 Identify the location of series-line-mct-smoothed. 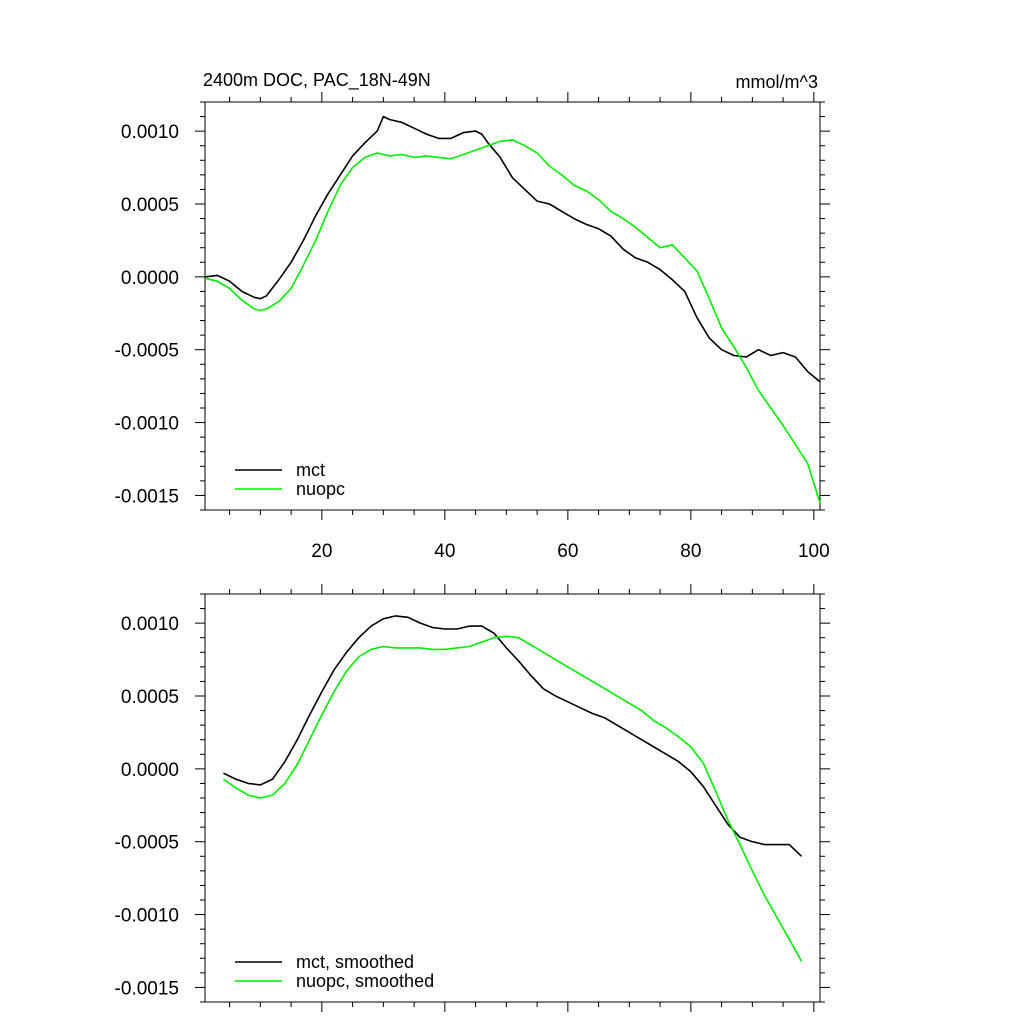
(513, 736).